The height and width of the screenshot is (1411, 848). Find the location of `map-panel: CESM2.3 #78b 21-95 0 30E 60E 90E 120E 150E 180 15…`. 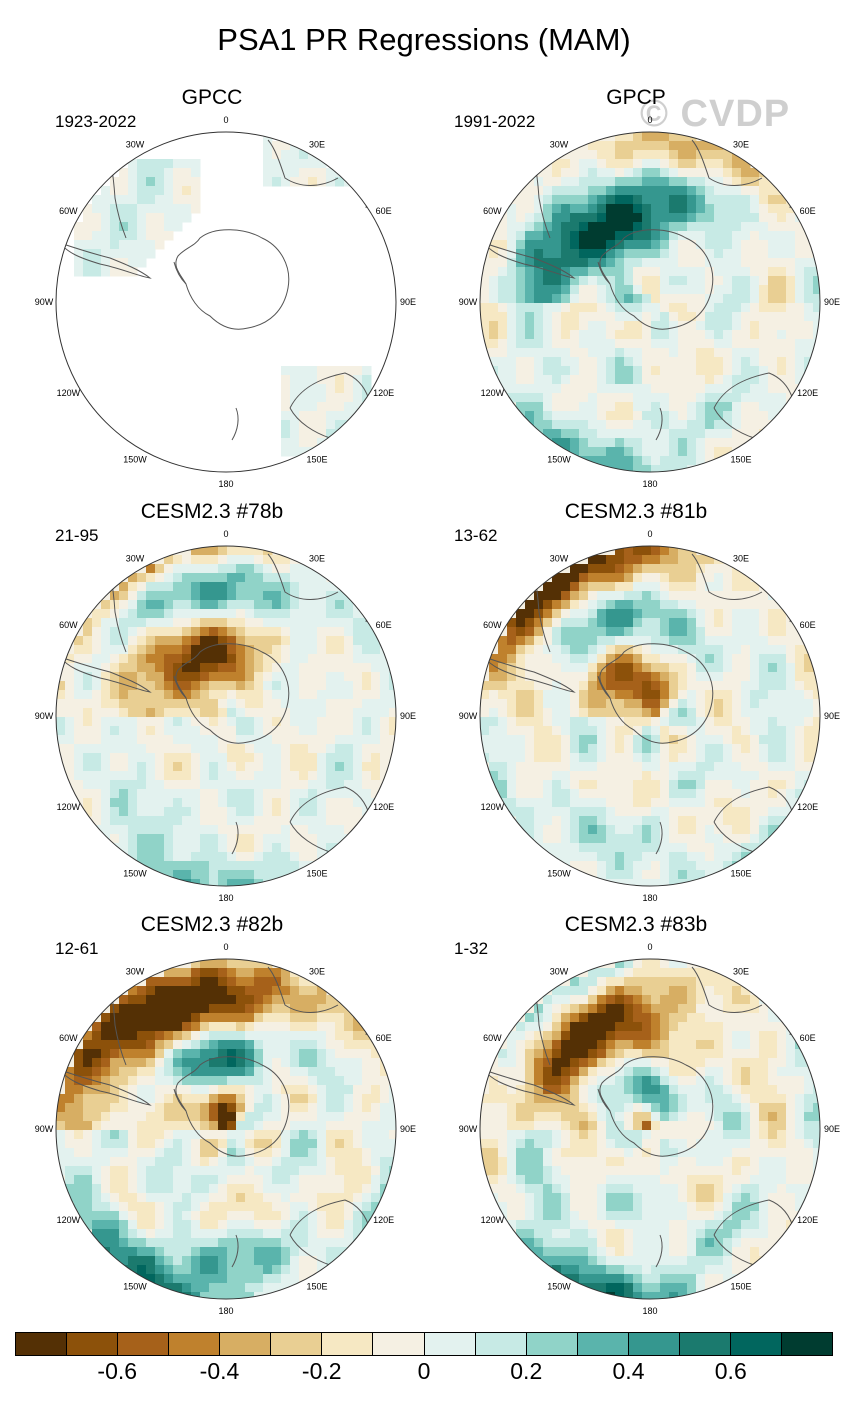

map-panel: CESM2.3 #78b 21-95 0 30E 60E 90E 120E 150E 180 15… is located at coordinates (212, 701).